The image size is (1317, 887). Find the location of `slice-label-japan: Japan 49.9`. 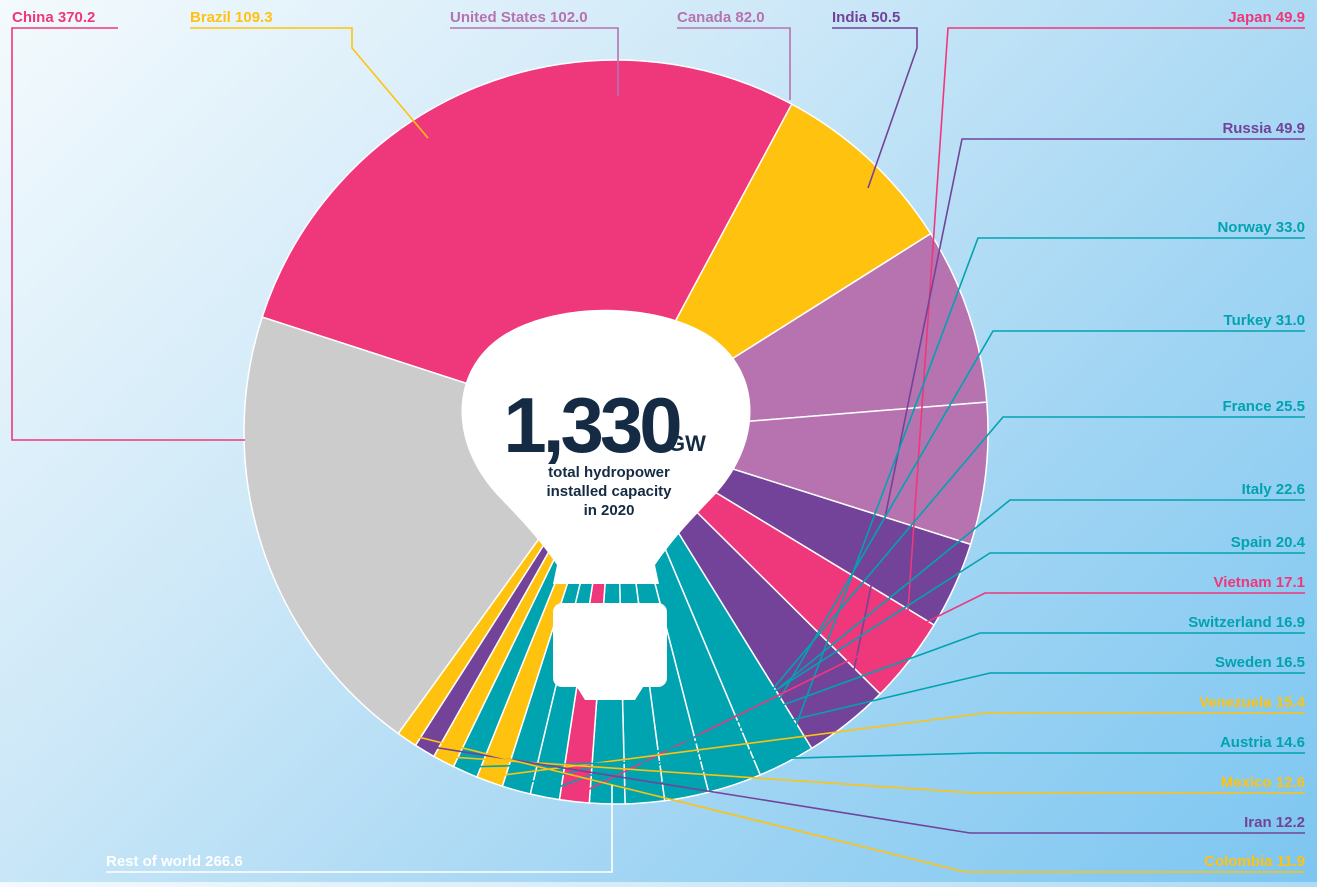

slice-label-japan: Japan 49.9 is located at coordinates (1266, 17).